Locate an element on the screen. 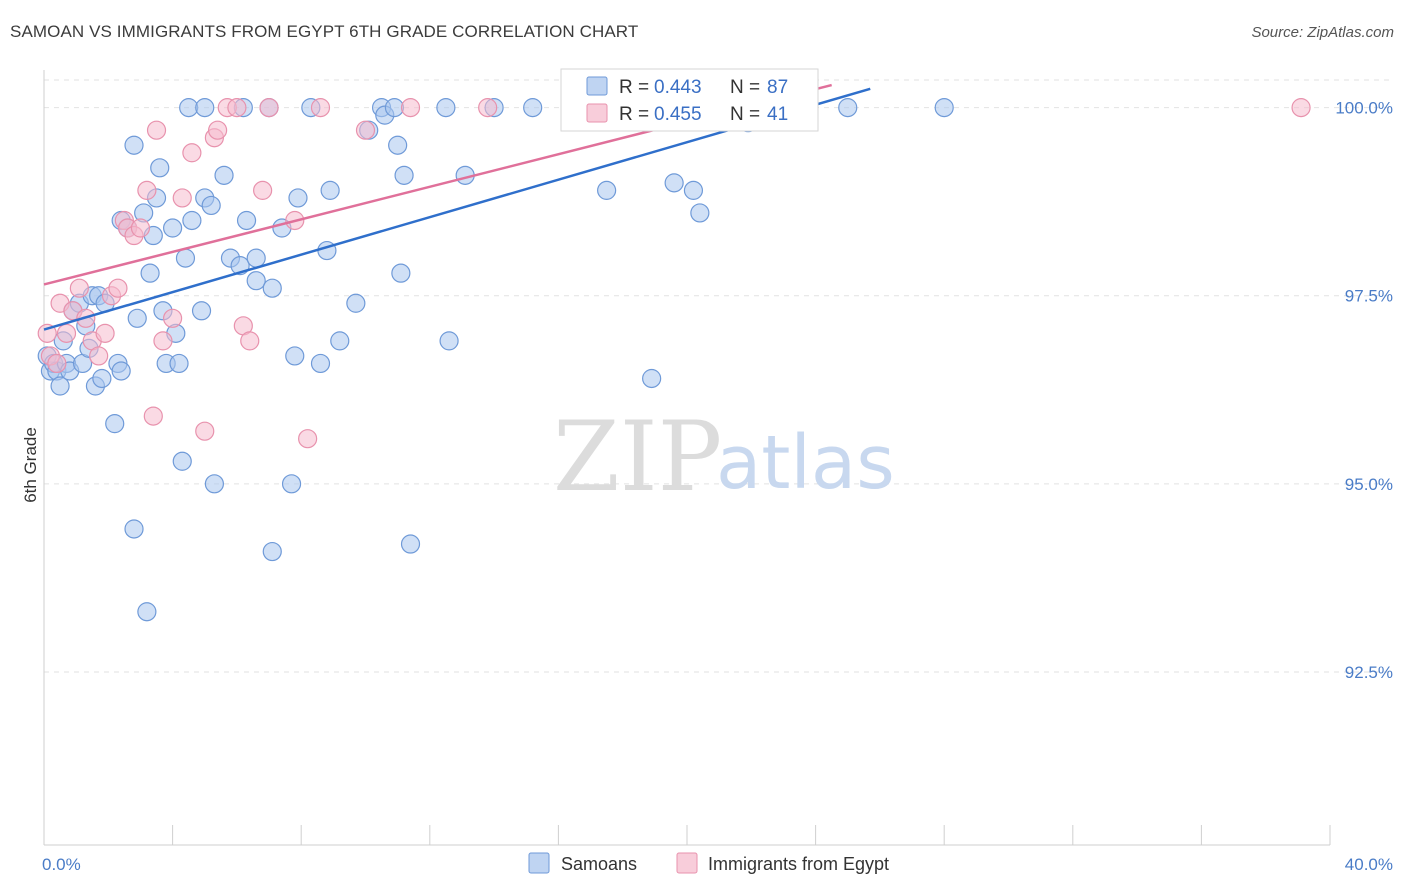  x-axis-ticks: 0.0% 40.0% is located at coordinates (717, 864).